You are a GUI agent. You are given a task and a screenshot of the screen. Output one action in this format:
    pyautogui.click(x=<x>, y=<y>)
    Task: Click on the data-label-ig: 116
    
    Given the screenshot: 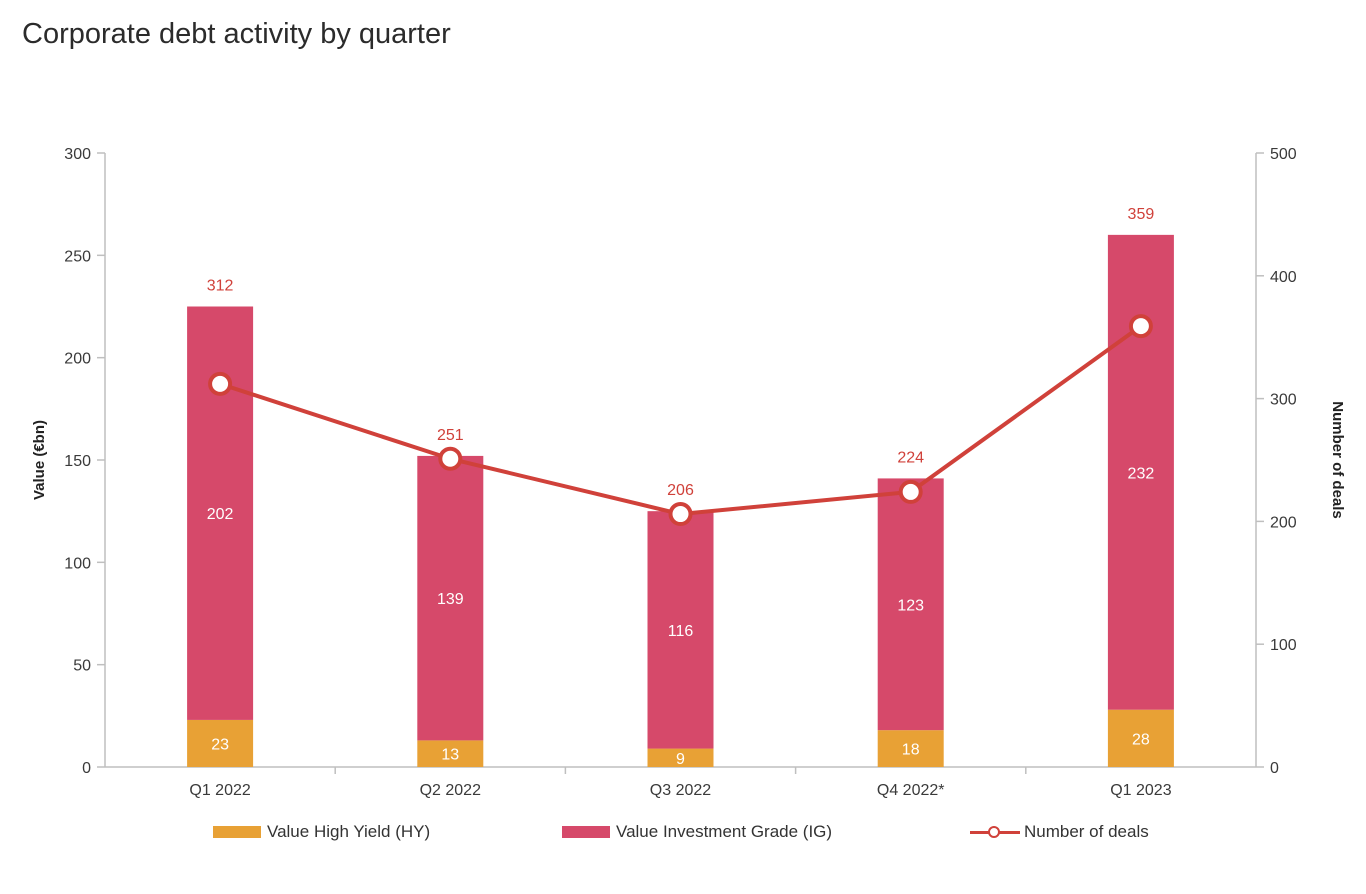 What is the action you would take?
    pyautogui.click(x=681, y=631)
    